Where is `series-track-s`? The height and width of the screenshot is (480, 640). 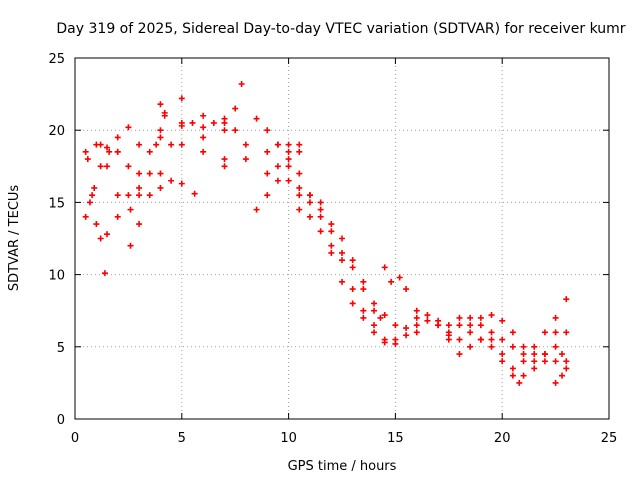
series-track-s is located at coordinates (561, 357).